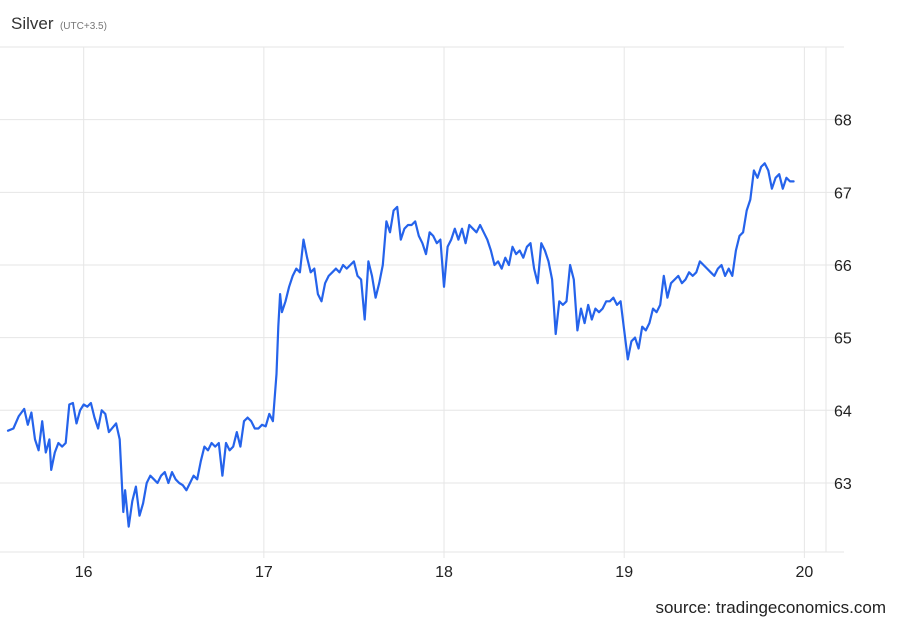  What do you see at coordinates (84, 572) in the screenshot?
I see `x-tick-label: 16` at bounding box center [84, 572].